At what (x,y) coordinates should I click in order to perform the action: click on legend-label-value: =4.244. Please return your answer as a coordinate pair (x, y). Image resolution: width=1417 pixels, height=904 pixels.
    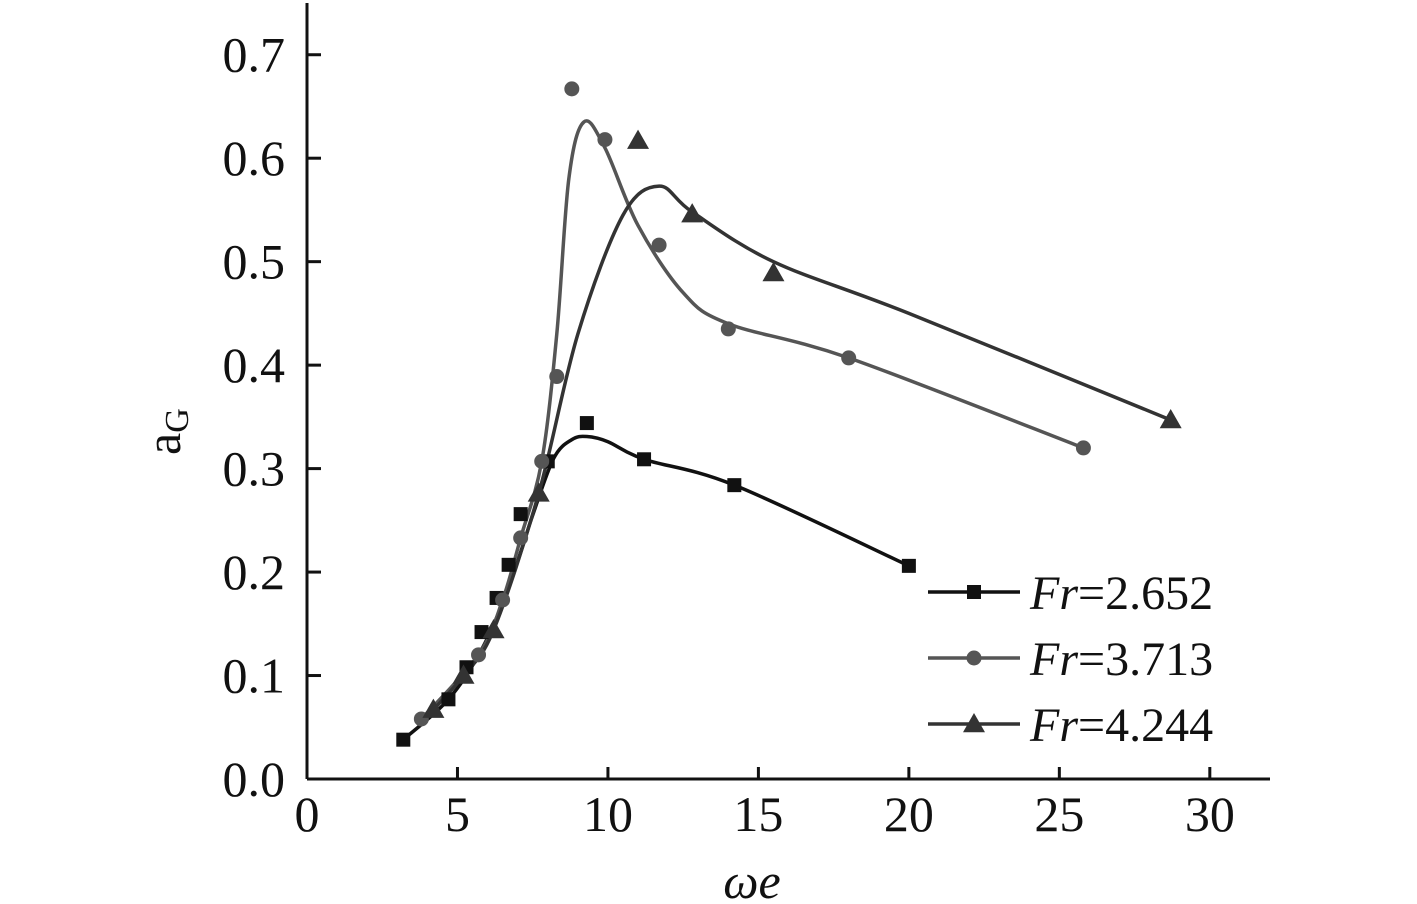
    Looking at the image, I should click on (1145, 725).